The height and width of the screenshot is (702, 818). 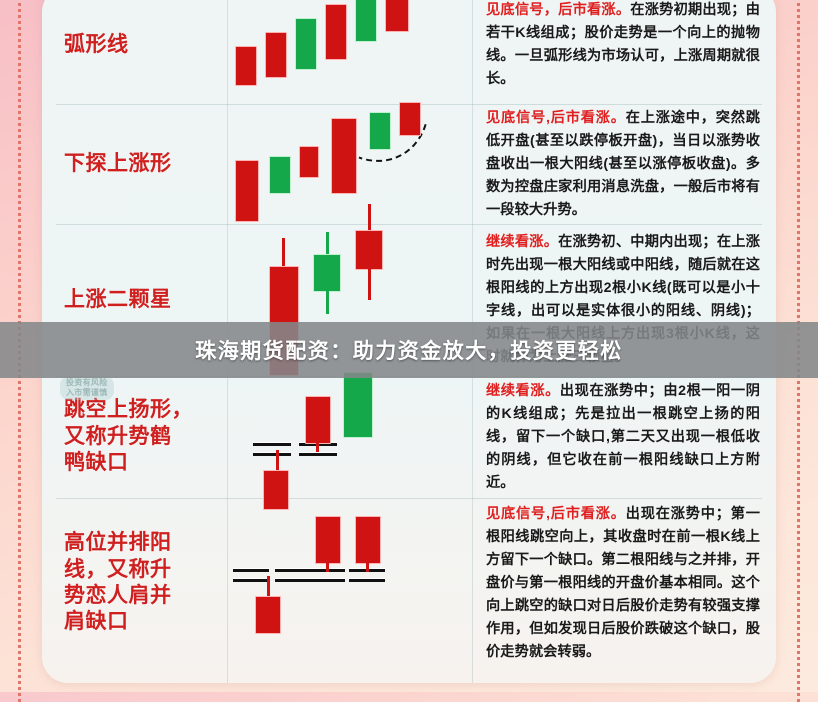 I want to click on pattern-chart-arc, so click(x=349, y=91).